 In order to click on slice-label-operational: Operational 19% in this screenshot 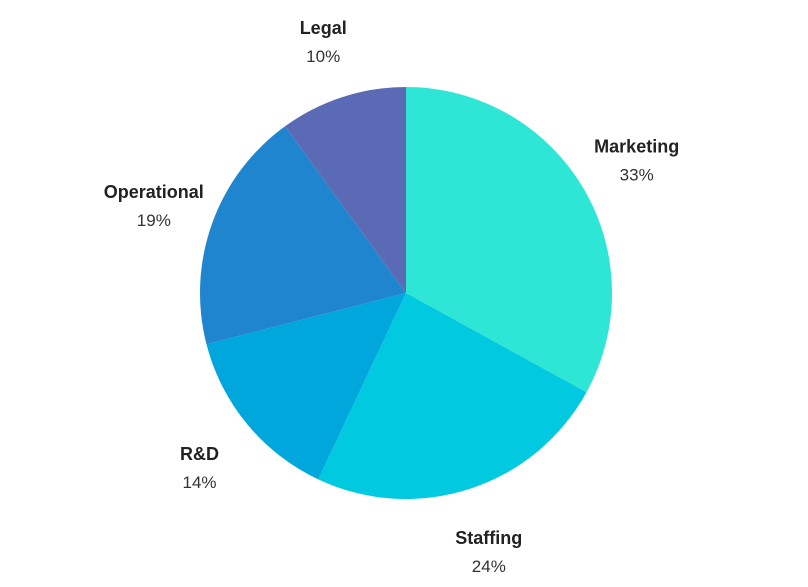, I will do `click(154, 206)`.